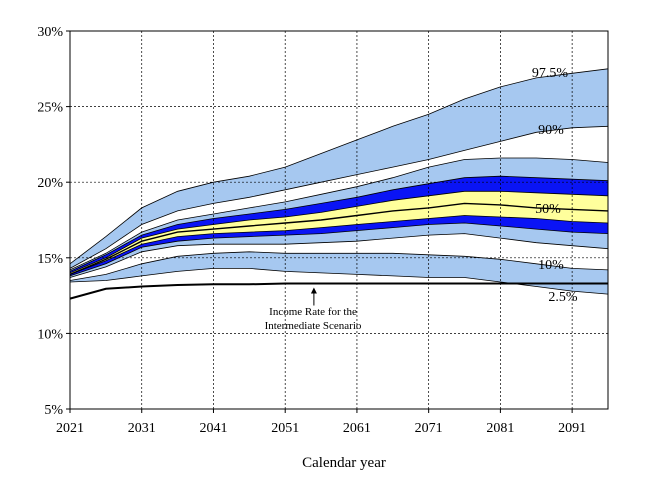  I want to click on x-tick-label: 2091, so click(572, 428).